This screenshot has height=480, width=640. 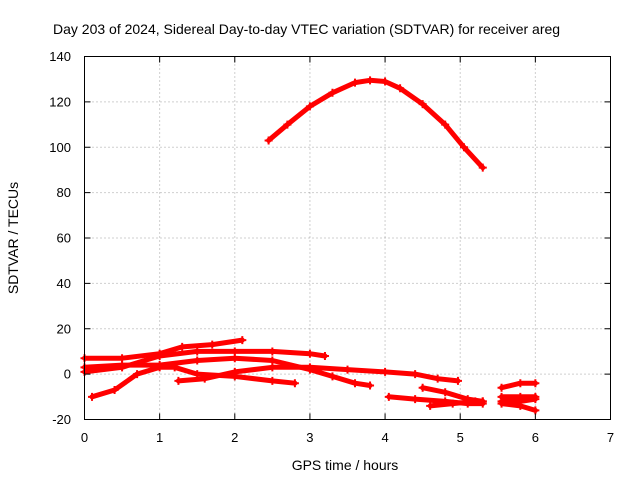 I want to click on y-tick-label: -20, so click(x=61, y=419).